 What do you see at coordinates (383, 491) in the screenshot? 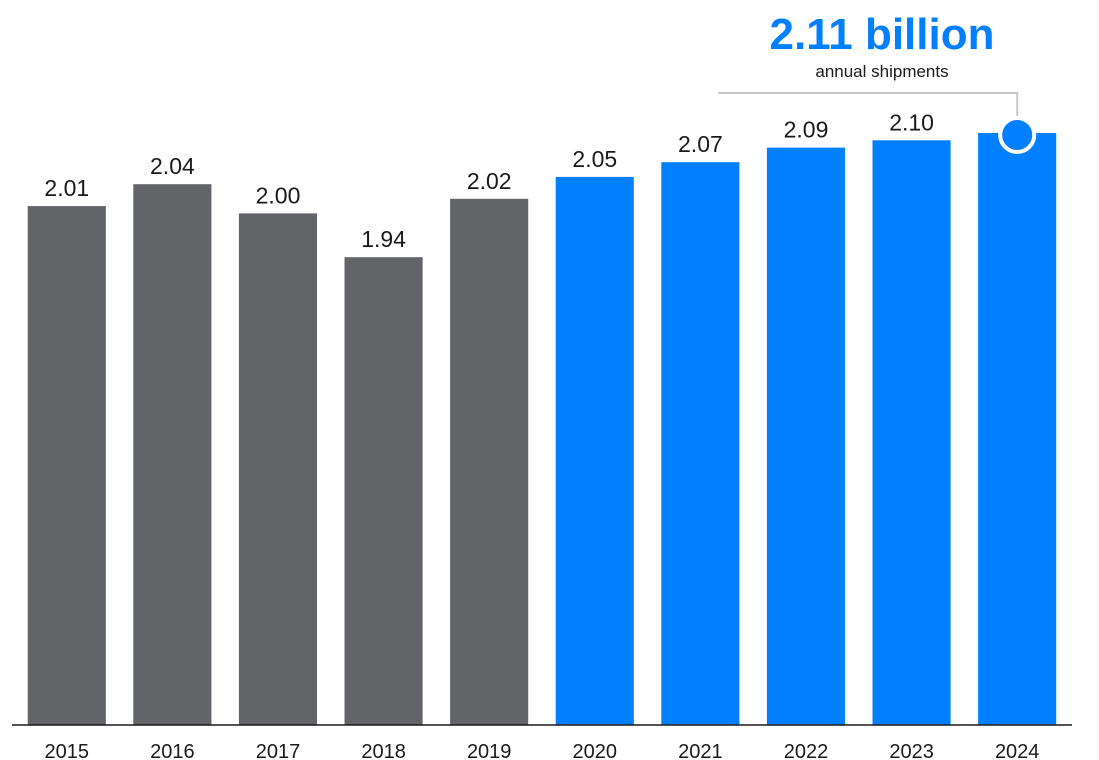
I see `bar-2018` at bounding box center [383, 491].